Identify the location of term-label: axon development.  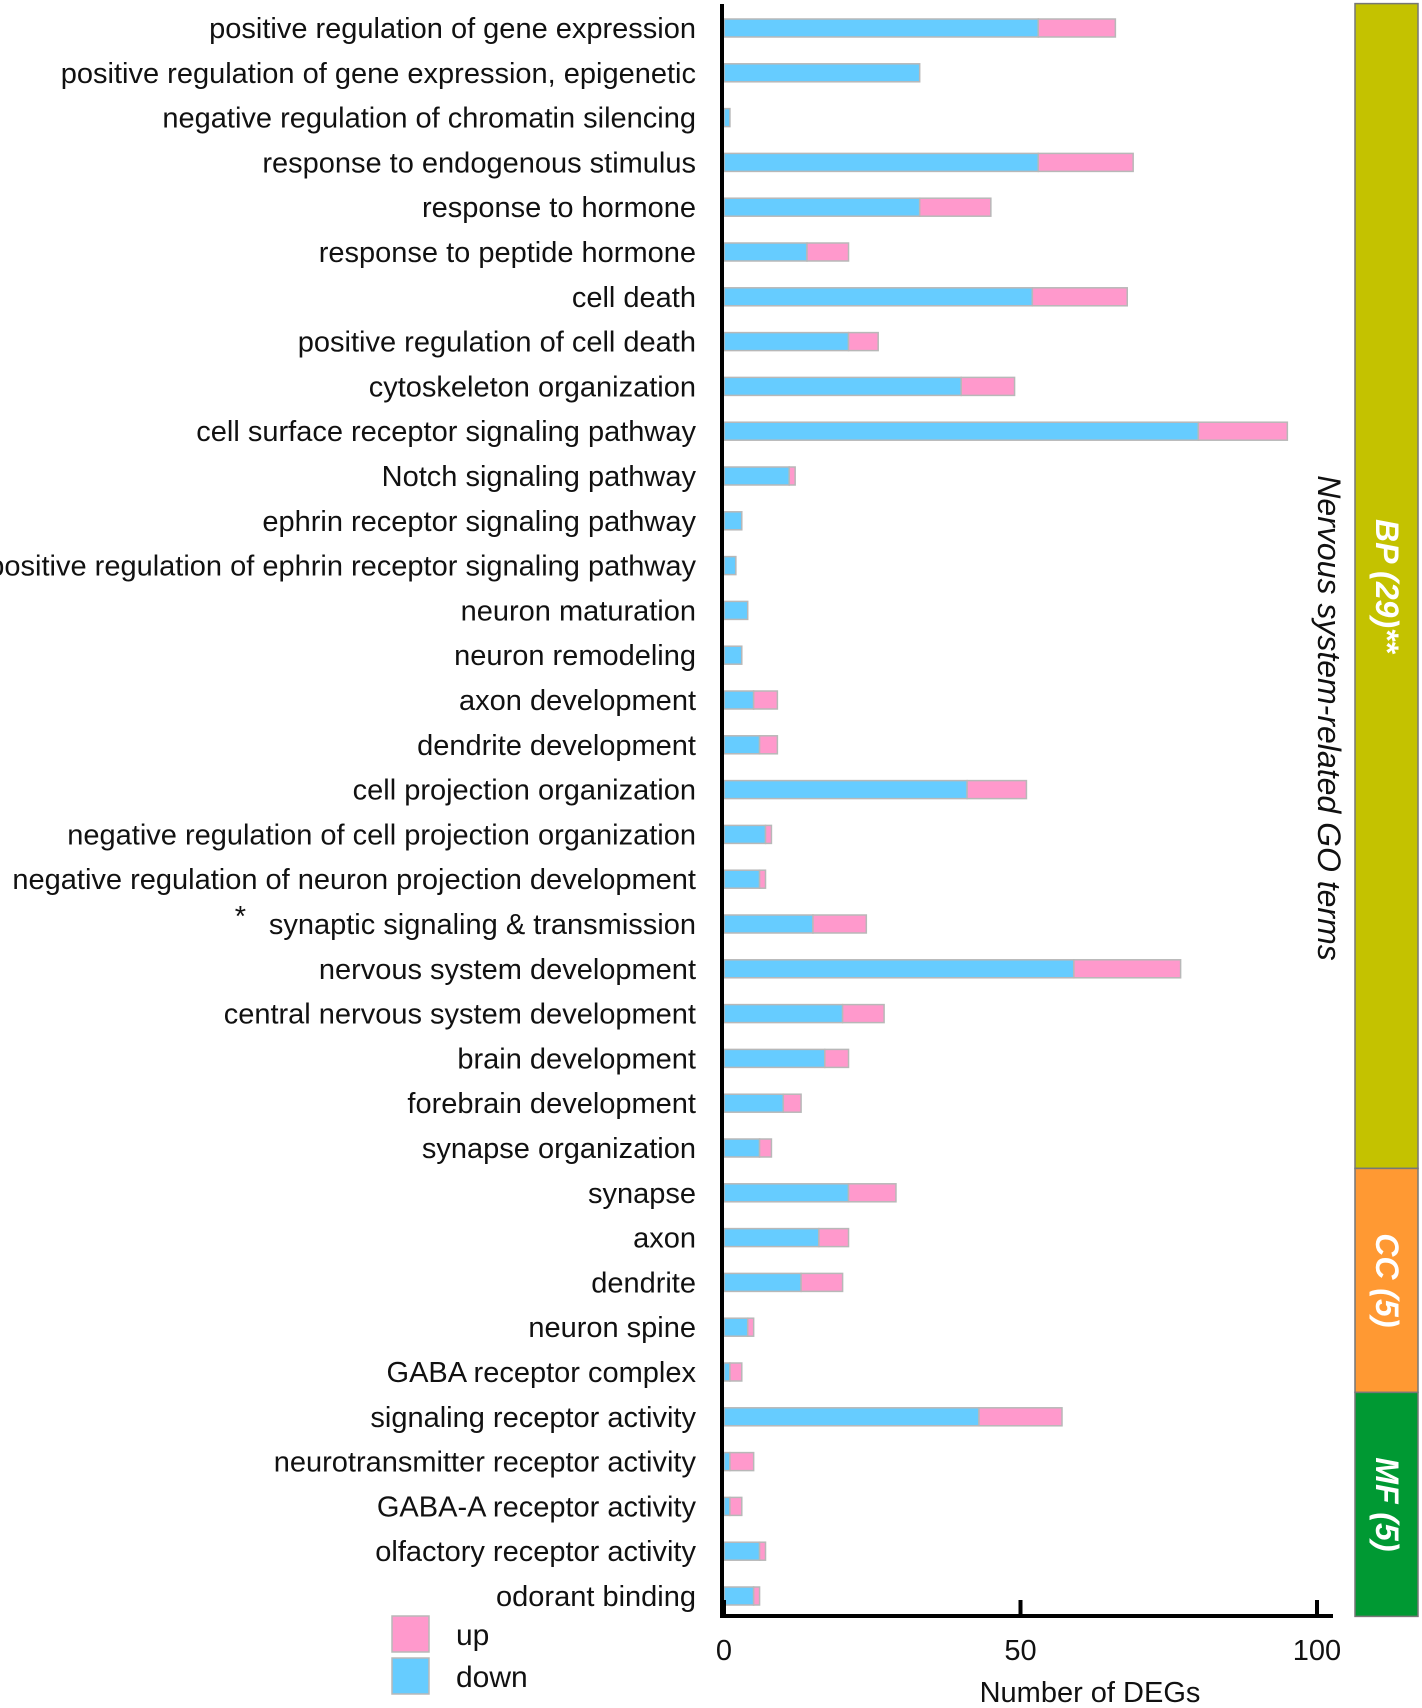
(577, 701).